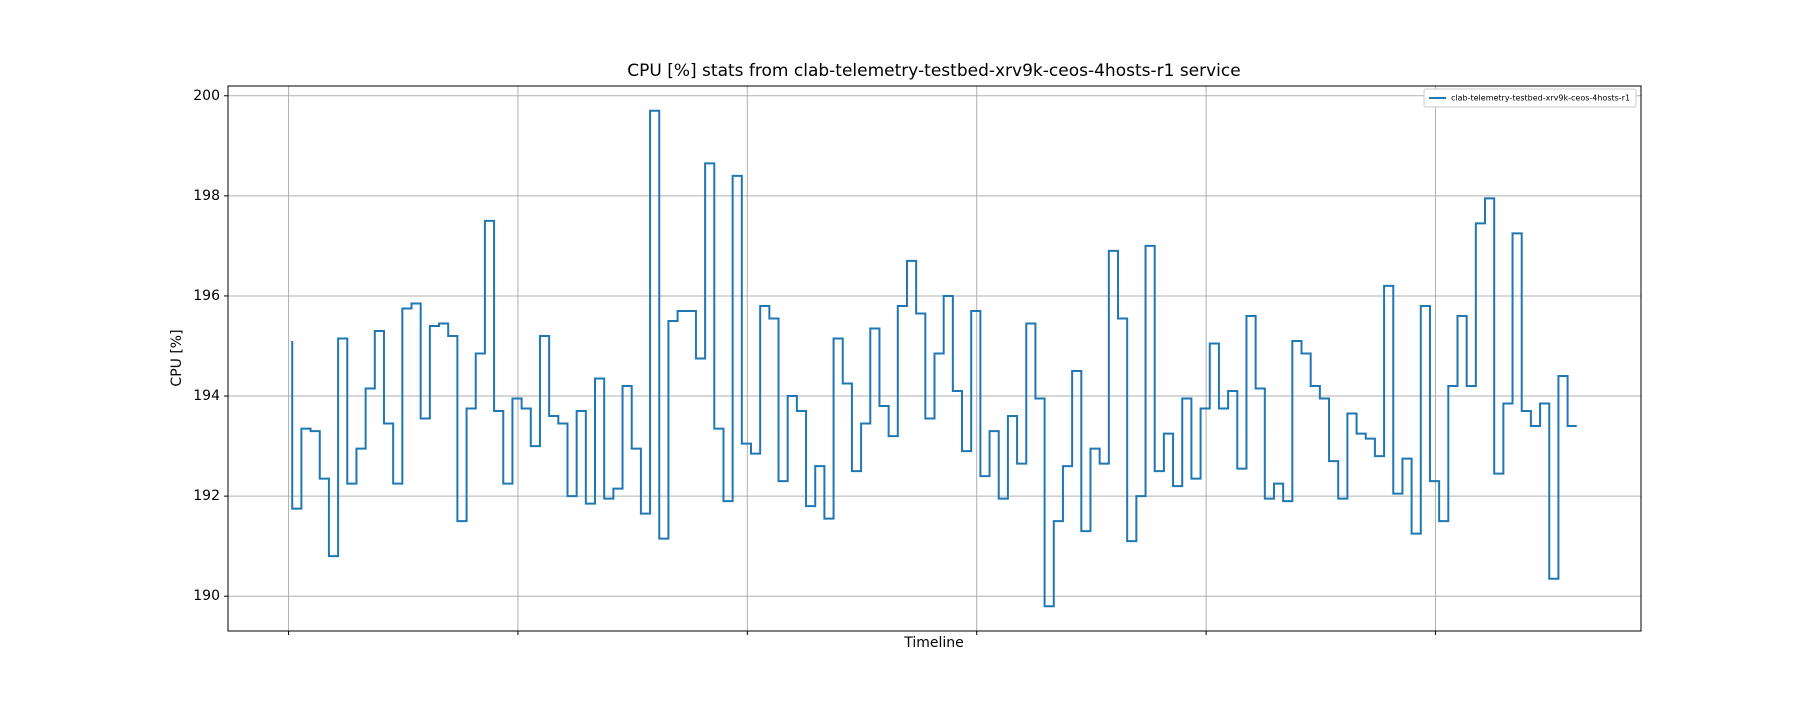 The height and width of the screenshot is (704, 1800). Describe the element at coordinates (933, 643) in the screenshot. I see `x-axis-label: Timeline` at that location.